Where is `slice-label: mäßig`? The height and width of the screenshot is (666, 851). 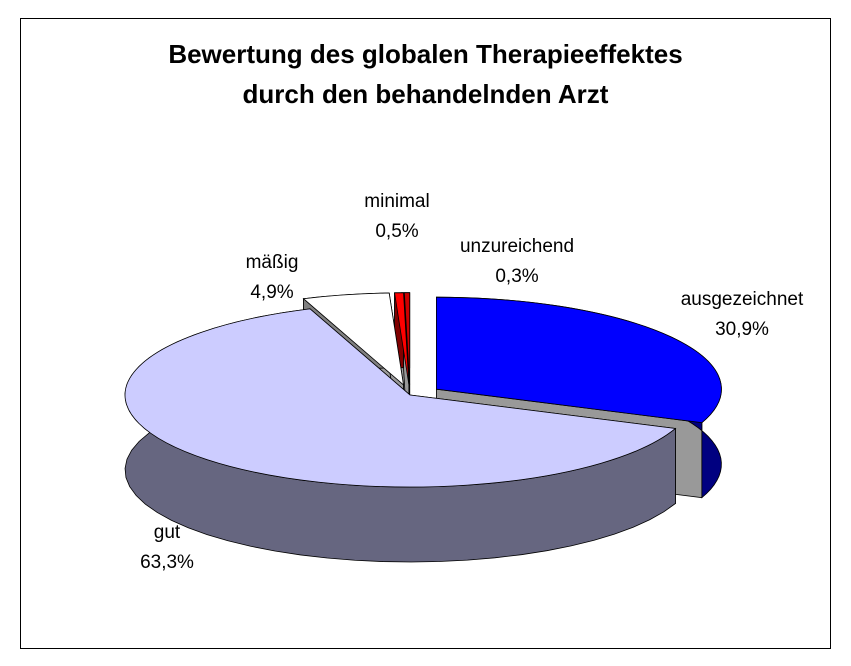
slice-label: mäßig is located at coordinates (272, 262).